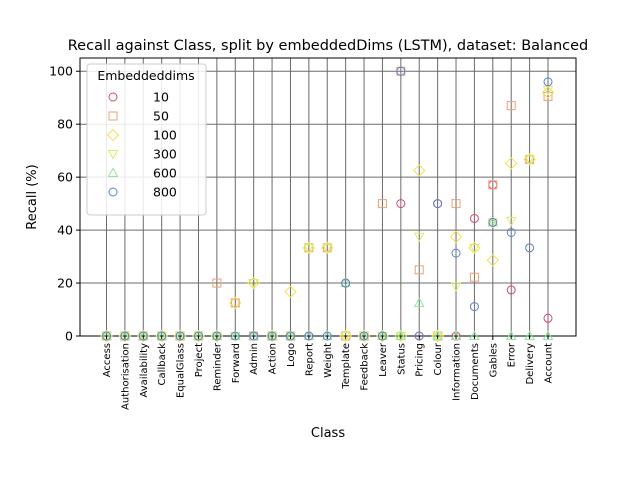  I want to click on x-tick-label: Availability, so click(144, 370).